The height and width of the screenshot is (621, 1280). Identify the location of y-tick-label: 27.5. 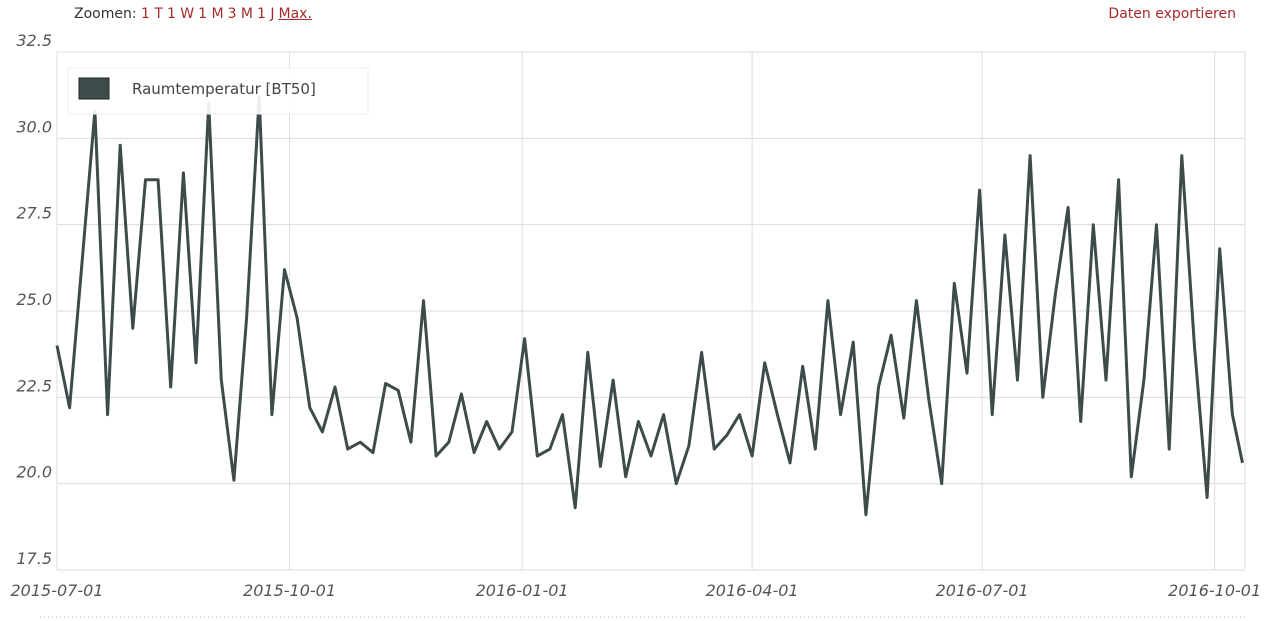
(34, 213).